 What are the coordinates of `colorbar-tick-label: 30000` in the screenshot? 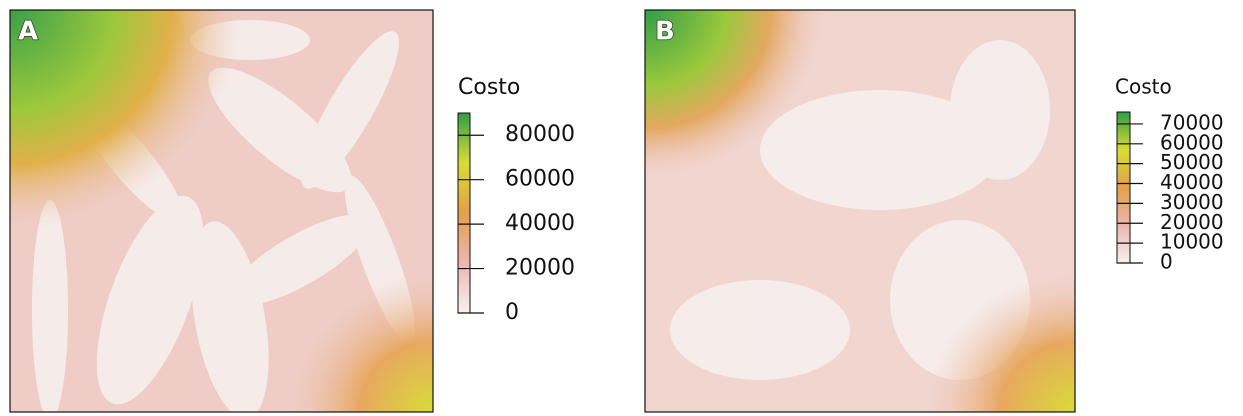 It's located at (1192, 202).